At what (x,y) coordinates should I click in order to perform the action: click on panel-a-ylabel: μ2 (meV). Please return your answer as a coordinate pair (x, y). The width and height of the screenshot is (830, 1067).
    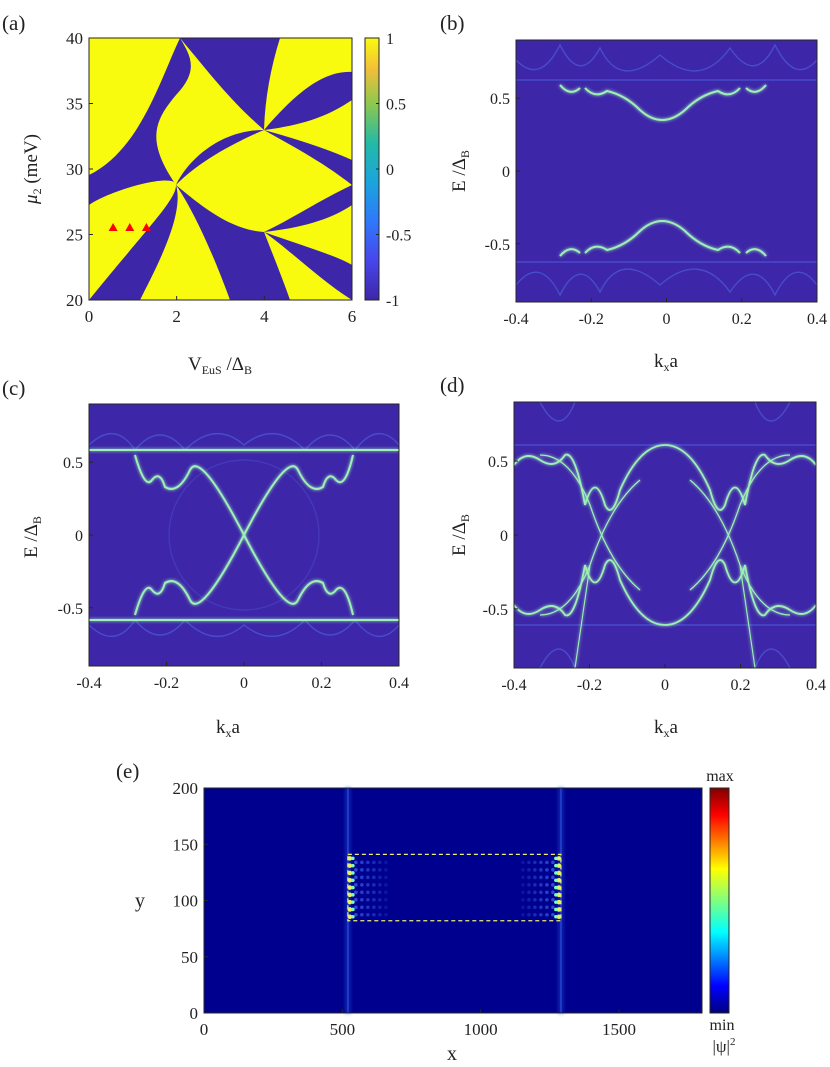
    Looking at the image, I should click on (32, 169).